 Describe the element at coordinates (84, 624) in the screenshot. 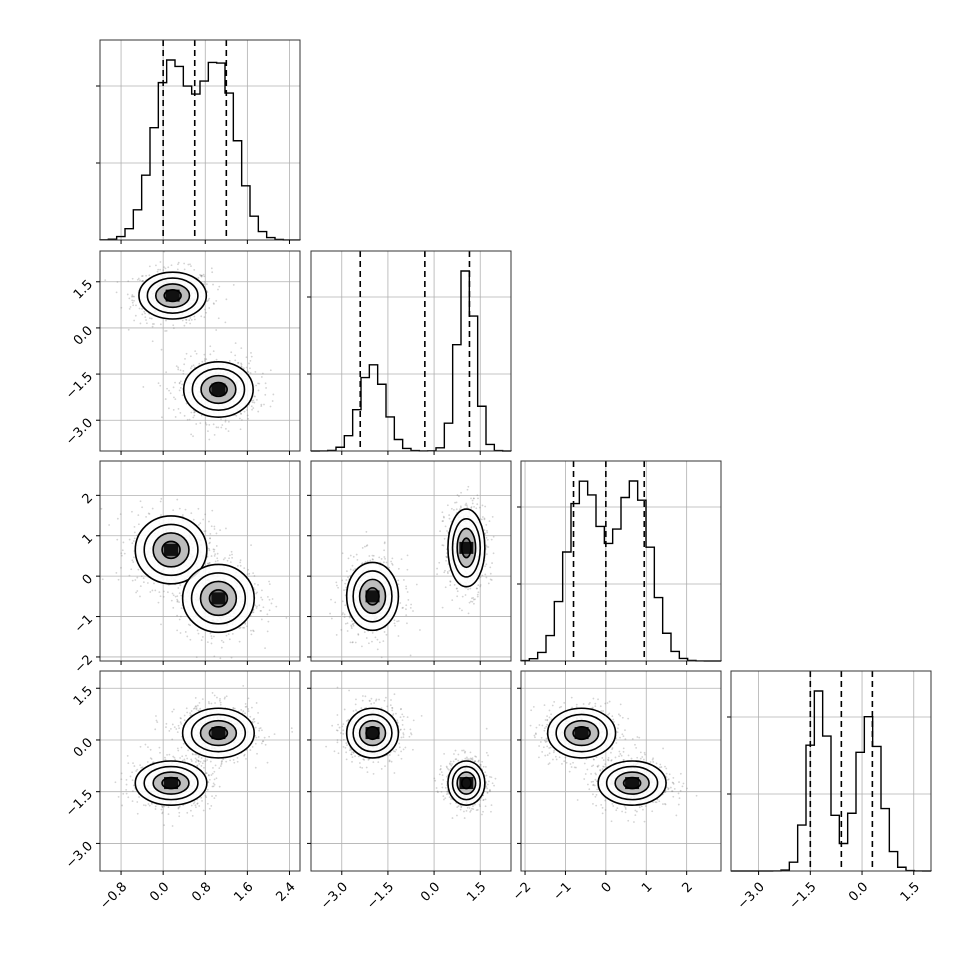

I see `y-tick-label: −1` at that location.